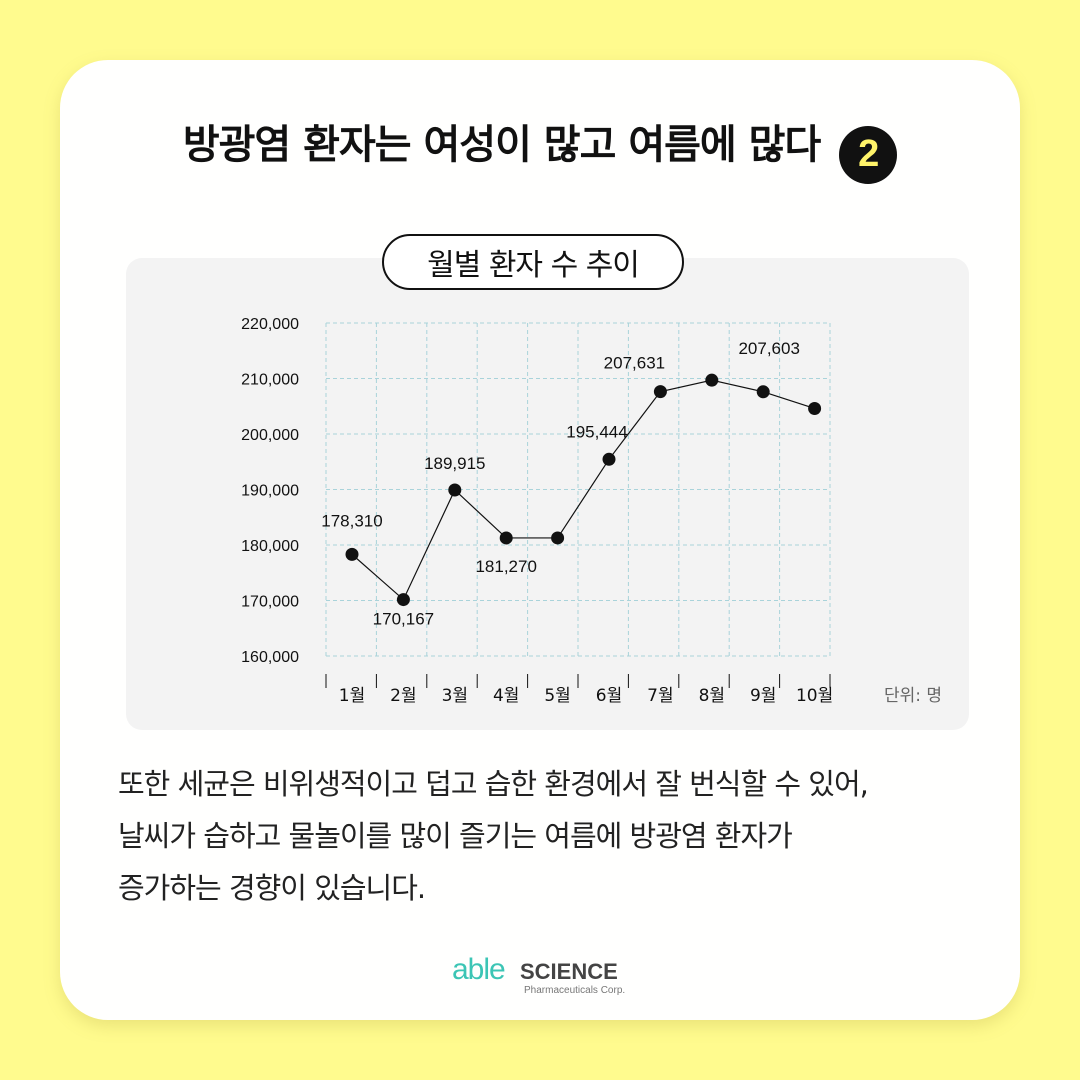 This screenshot has width=1080, height=1080. I want to click on brand-logo: able SCIENCE Pharmaceuticals Corp., so click(552, 977).